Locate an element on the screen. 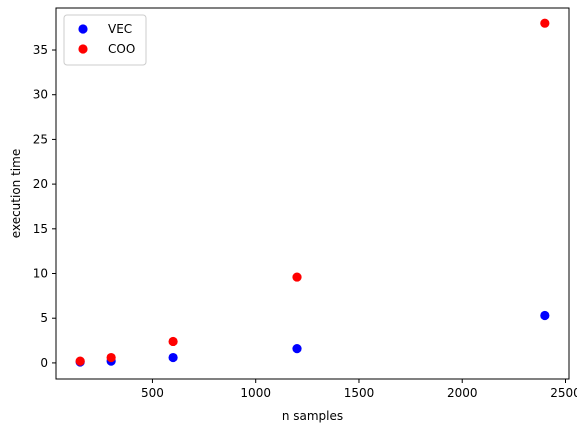  y-tick-label: 25 is located at coordinates (40, 139).